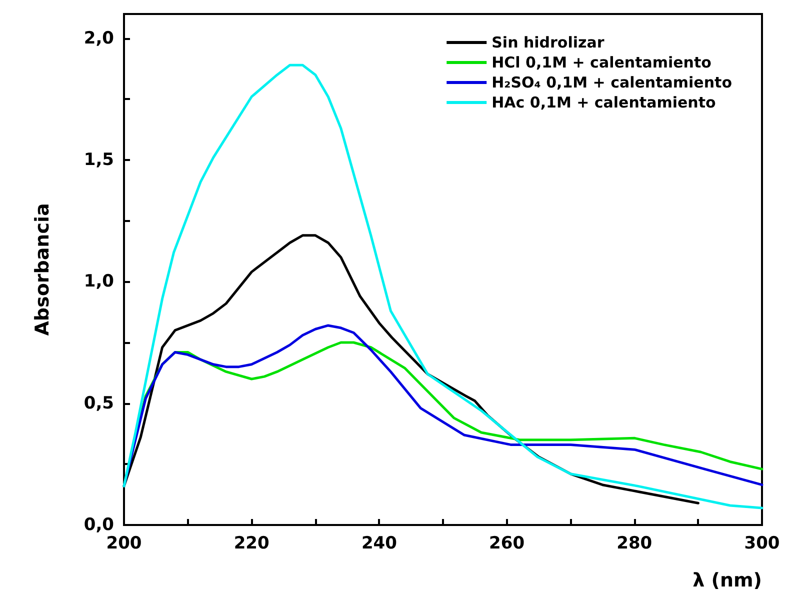 The image size is (787, 606). What do you see at coordinates (612, 83) in the screenshot?
I see `legend-label: H₂SO₄ 0,1M + calentamiento` at bounding box center [612, 83].